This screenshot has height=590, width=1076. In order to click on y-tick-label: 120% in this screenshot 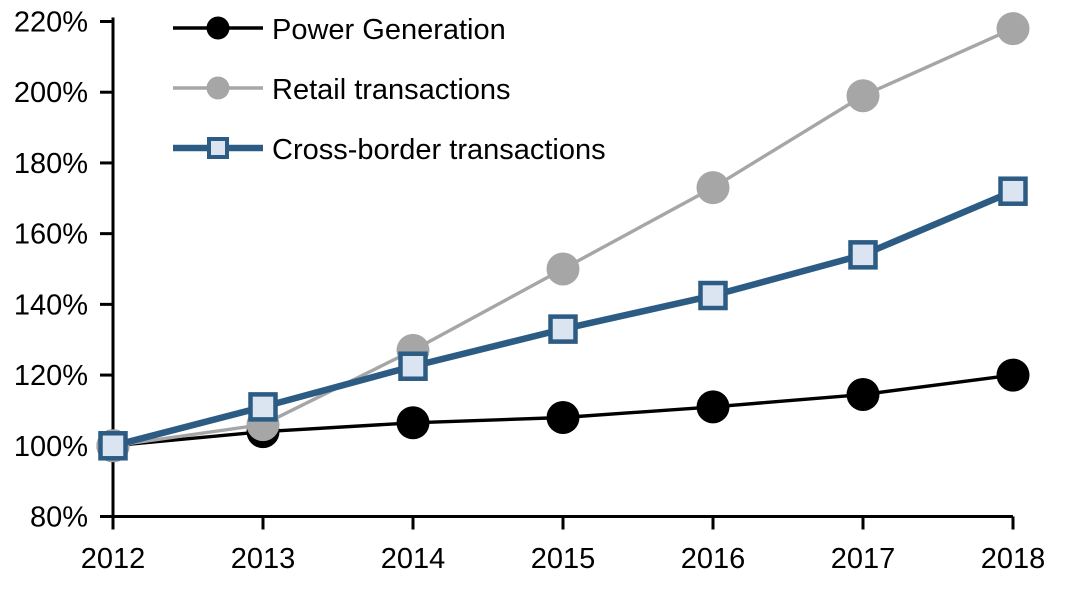, I will do `click(51, 376)`.